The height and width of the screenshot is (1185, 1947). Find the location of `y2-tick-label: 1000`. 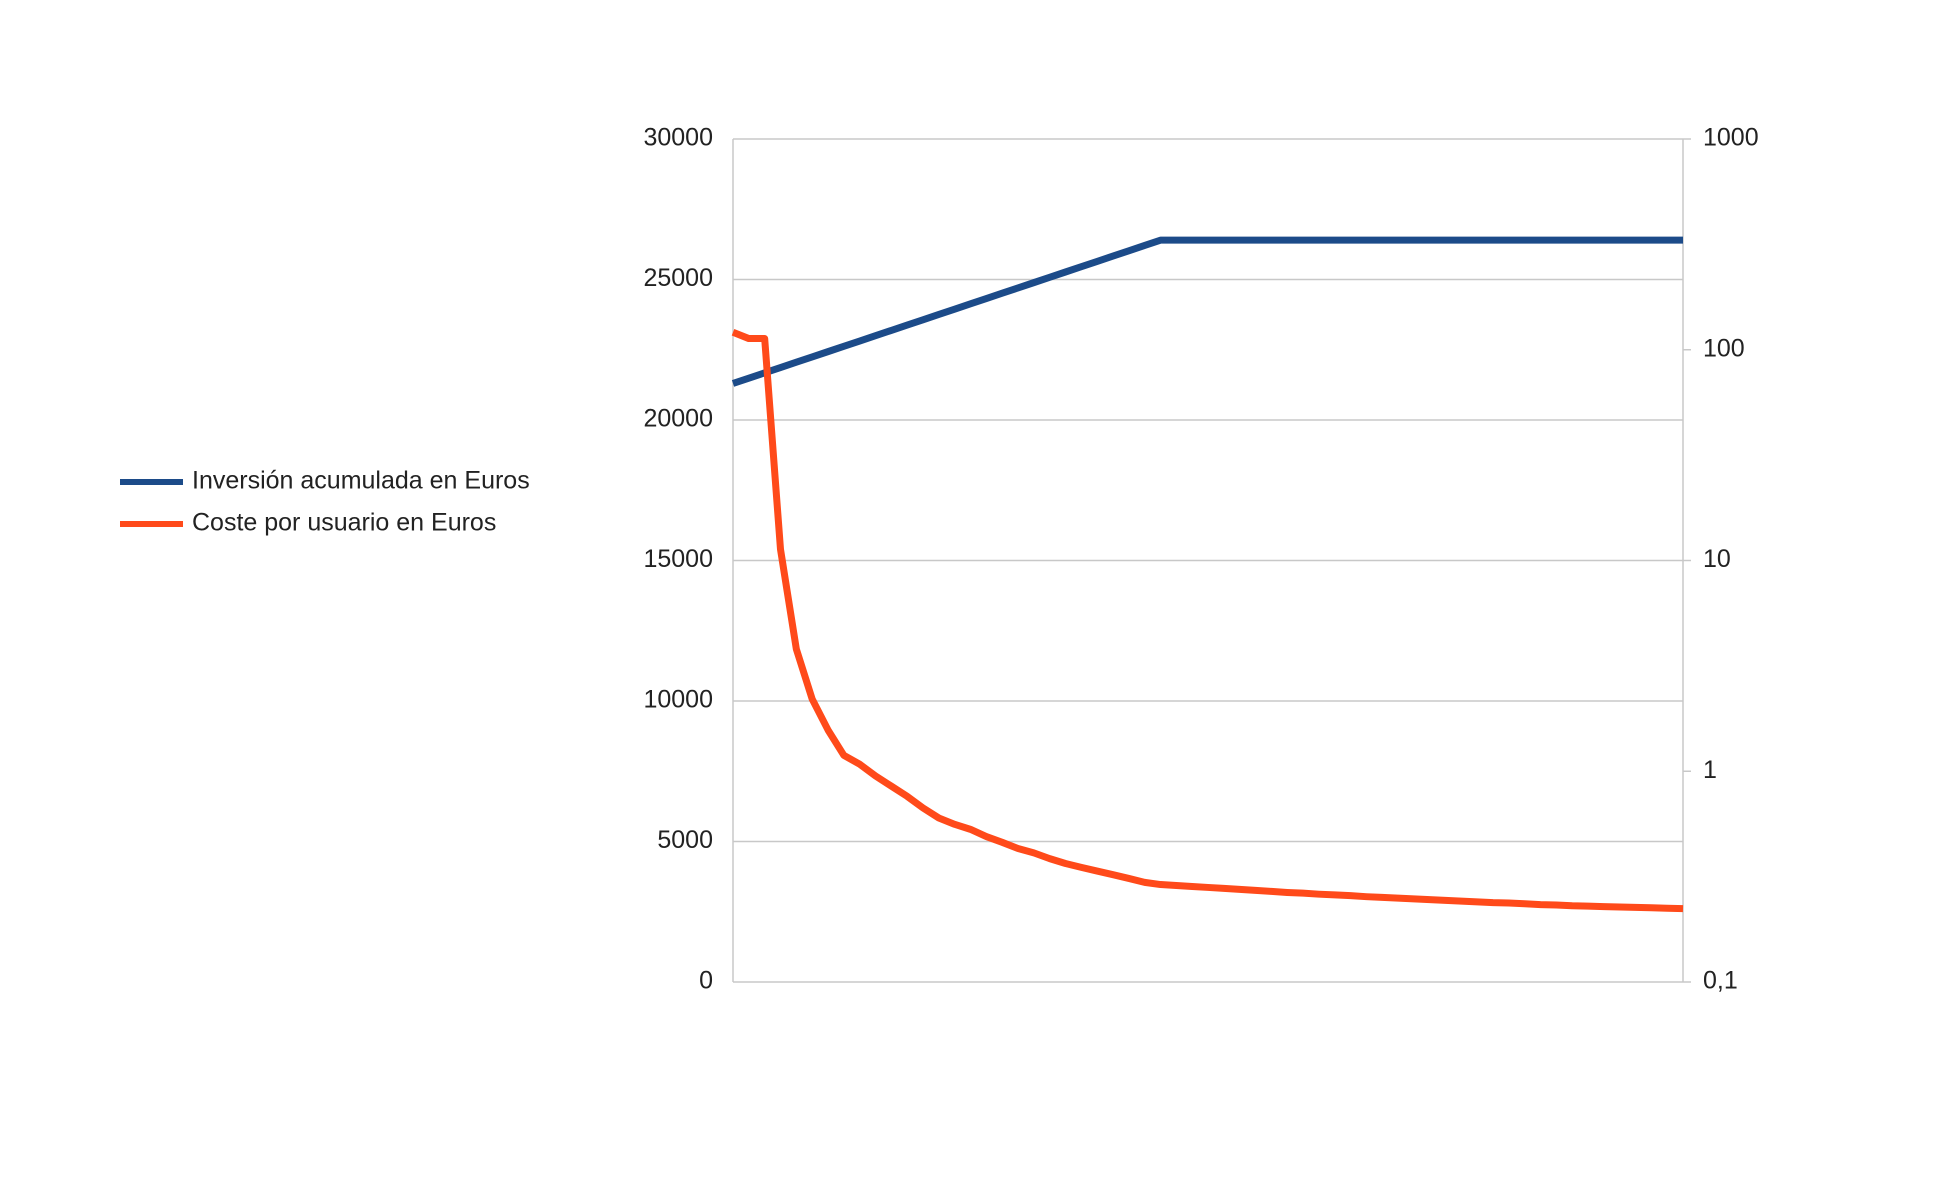

y2-tick-label: 1000 is located at coordinates (1731, 138).